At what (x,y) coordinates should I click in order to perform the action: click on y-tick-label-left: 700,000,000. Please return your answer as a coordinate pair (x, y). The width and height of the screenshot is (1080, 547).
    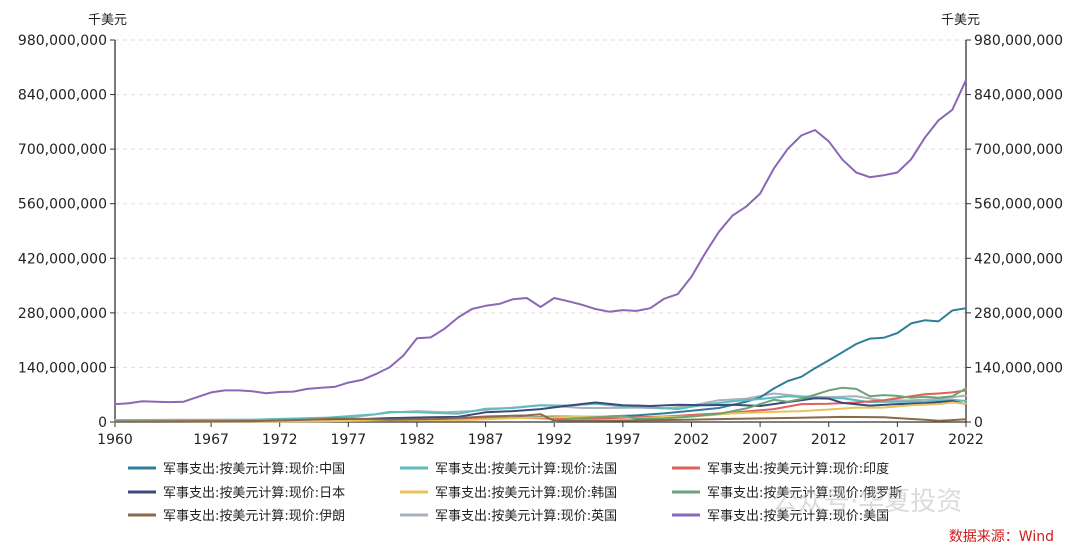
    Looking at the image, I should click on (62, 150).